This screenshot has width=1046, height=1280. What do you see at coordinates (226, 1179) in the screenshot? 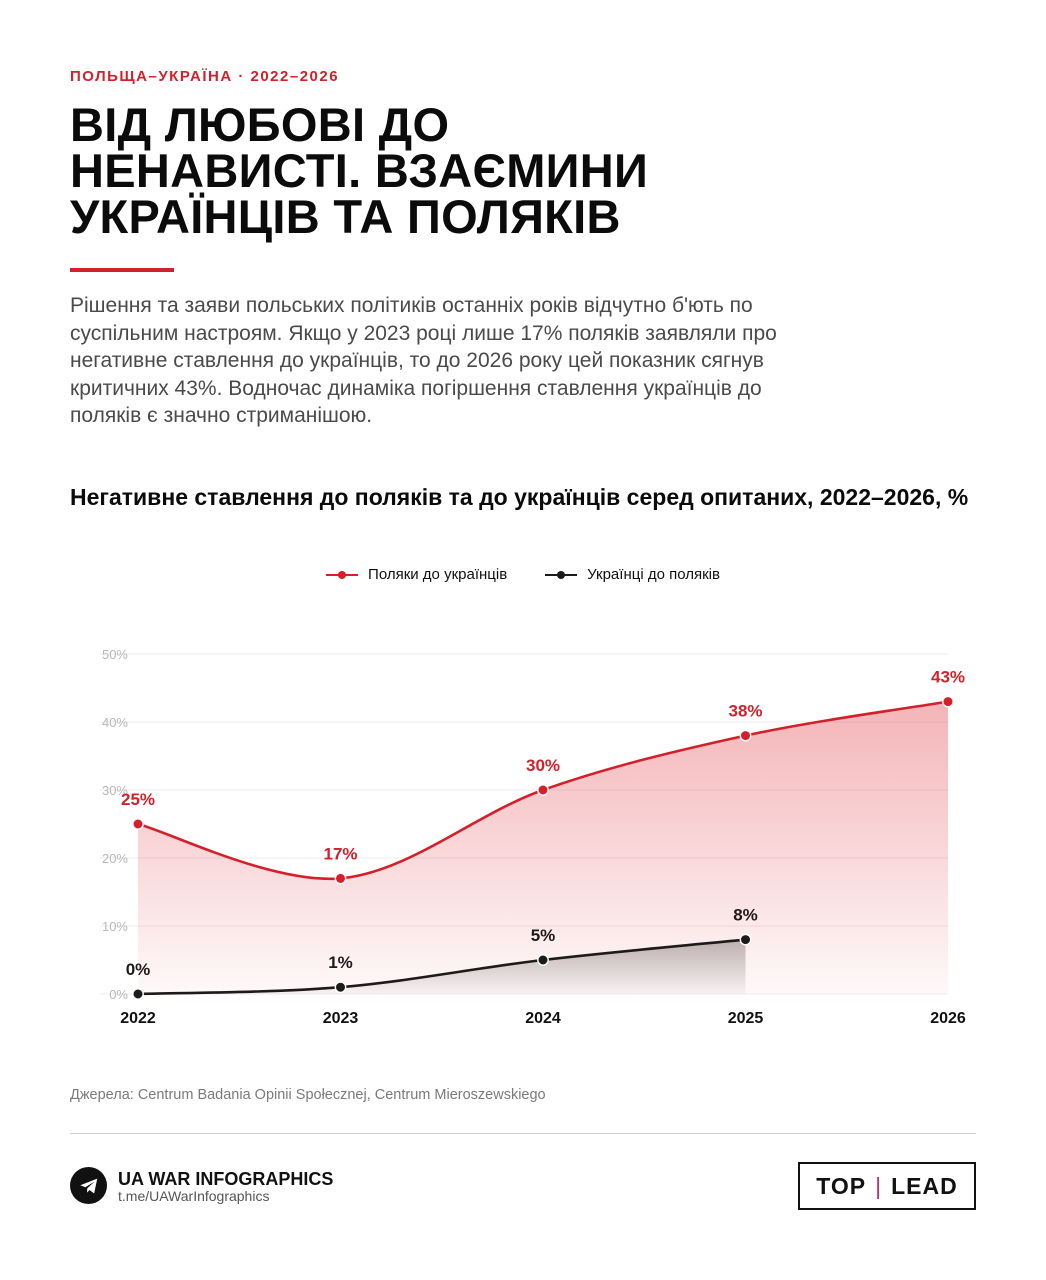
I see `brand-name: UA WAR INFOGRAPHICS` at bounding box center [226, 1179].